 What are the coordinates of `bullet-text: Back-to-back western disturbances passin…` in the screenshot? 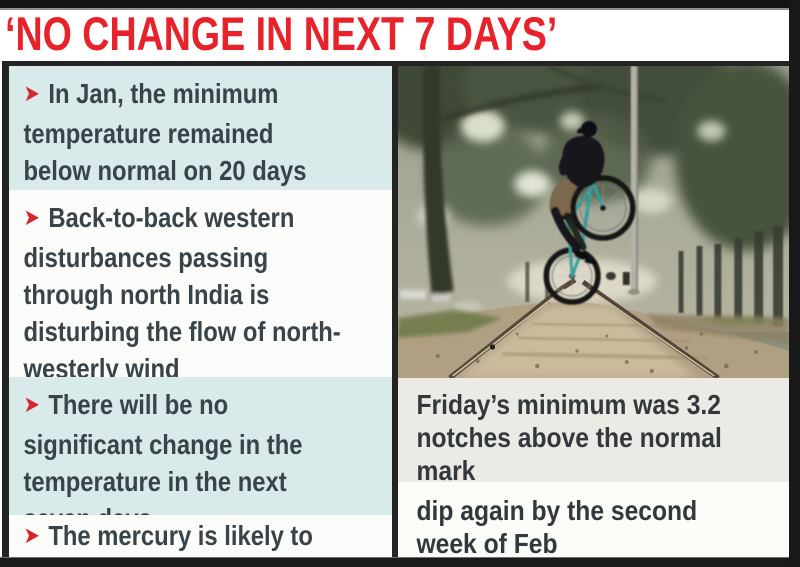 It's located at (182, 289).